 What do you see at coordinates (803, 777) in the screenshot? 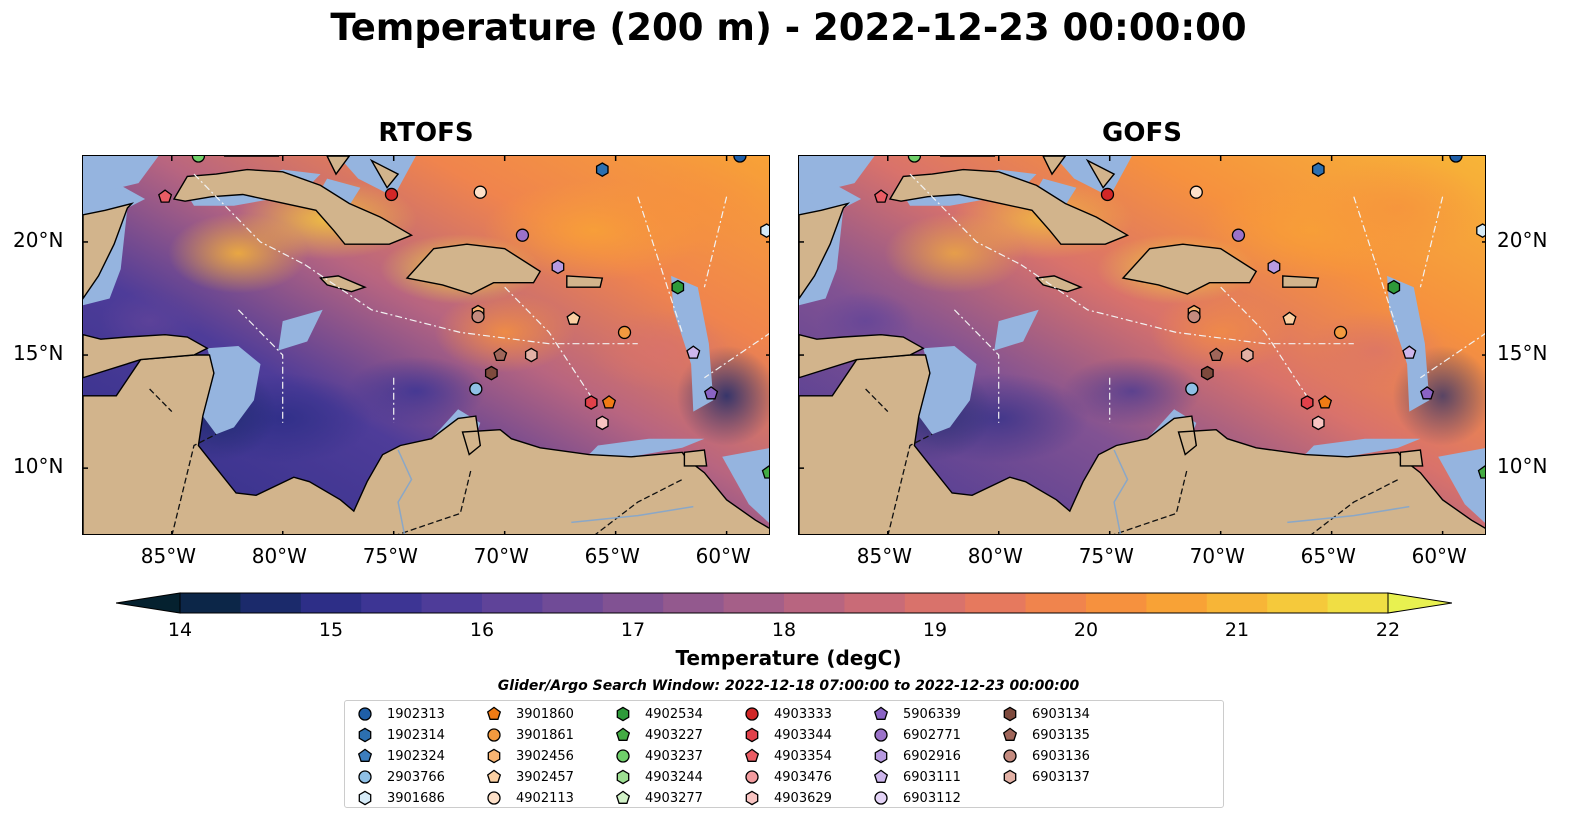
I see `legend-label: 4903476` at bounding box center [803, 777].